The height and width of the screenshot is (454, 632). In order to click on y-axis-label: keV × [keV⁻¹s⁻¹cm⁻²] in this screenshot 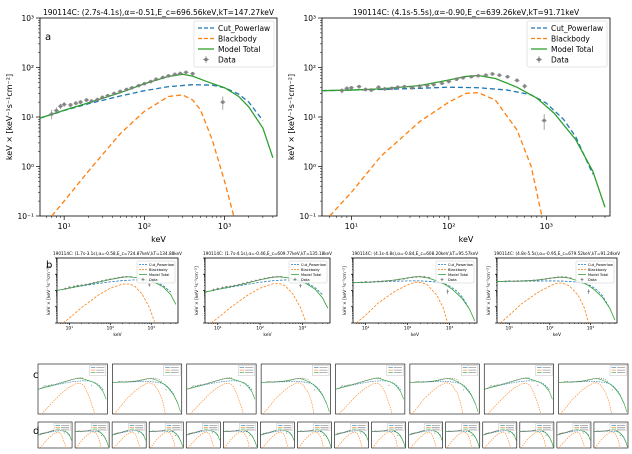, I will do `click(197, 290)`.